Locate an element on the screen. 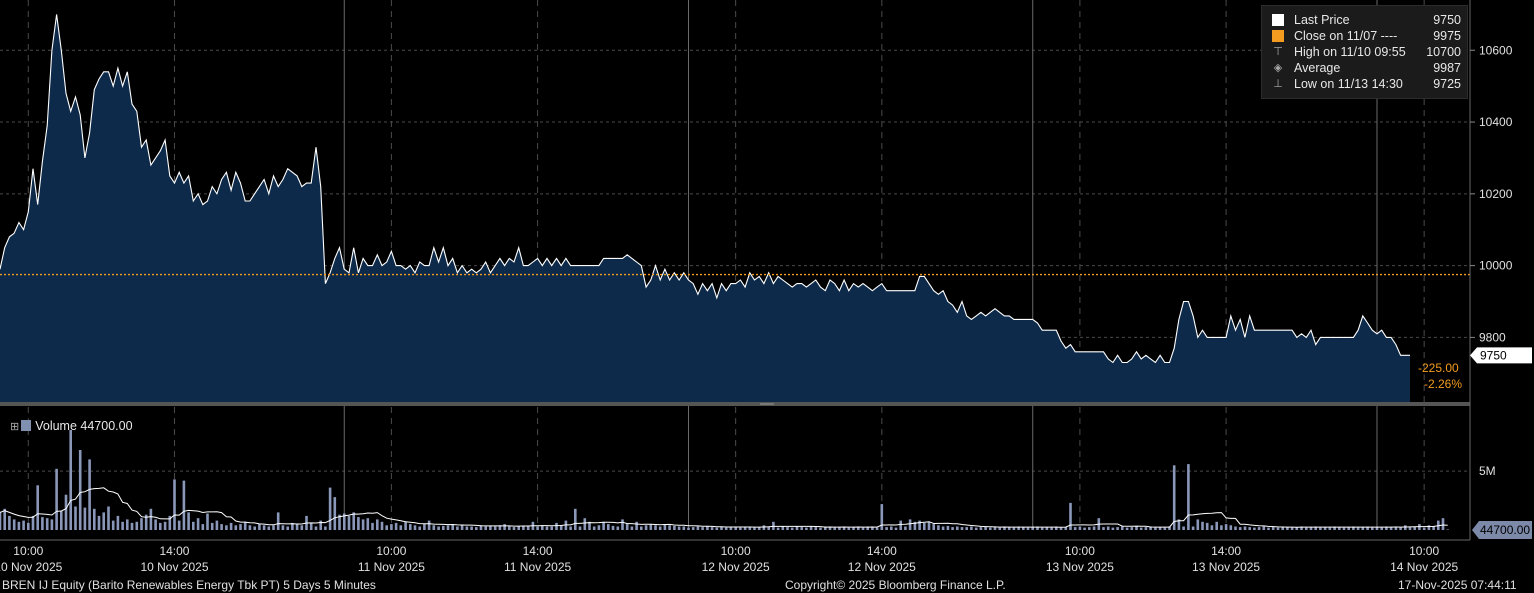 The image size is (1534, 593). legend-label: High on 11/10 09:55 is located at coordinates (1350, 52).